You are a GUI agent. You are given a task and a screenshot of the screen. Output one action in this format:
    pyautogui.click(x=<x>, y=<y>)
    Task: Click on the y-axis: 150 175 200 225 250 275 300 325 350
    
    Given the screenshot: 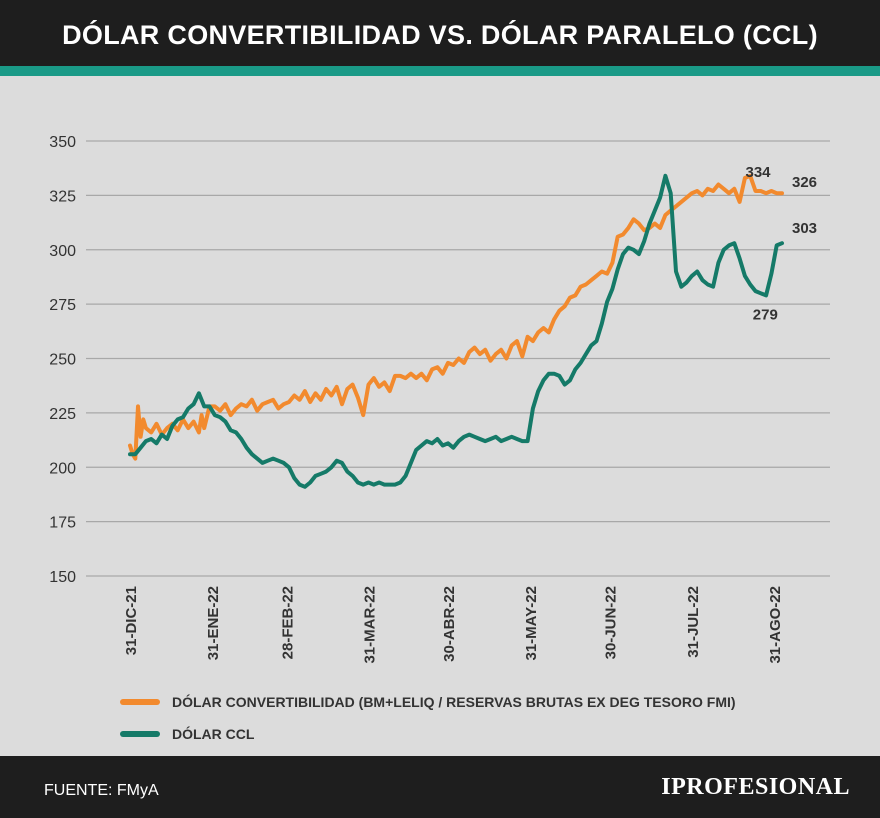 What is the action you would take?
    pyautogui.click(x=62, y=360)
    